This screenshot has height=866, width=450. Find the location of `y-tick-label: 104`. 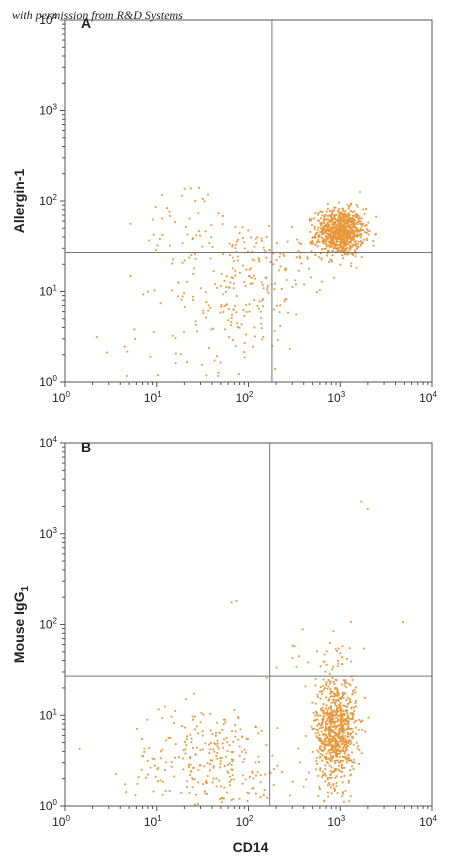

y-tick-label: 104 is located at coordinates (48, 442).